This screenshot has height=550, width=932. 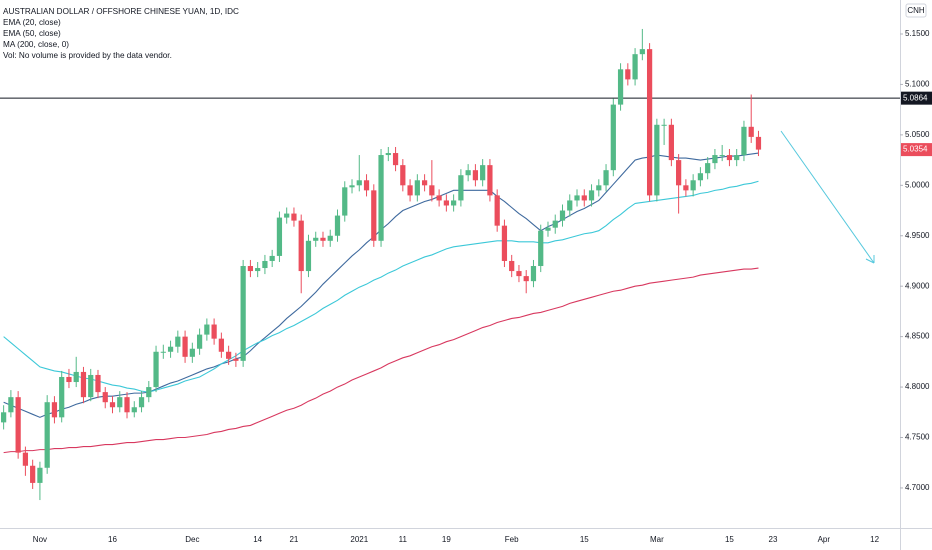 What do you see at coordinates (257, 539) in the screenshot?
I see `x-tick-label: 14` at bounding box center [257, 539].